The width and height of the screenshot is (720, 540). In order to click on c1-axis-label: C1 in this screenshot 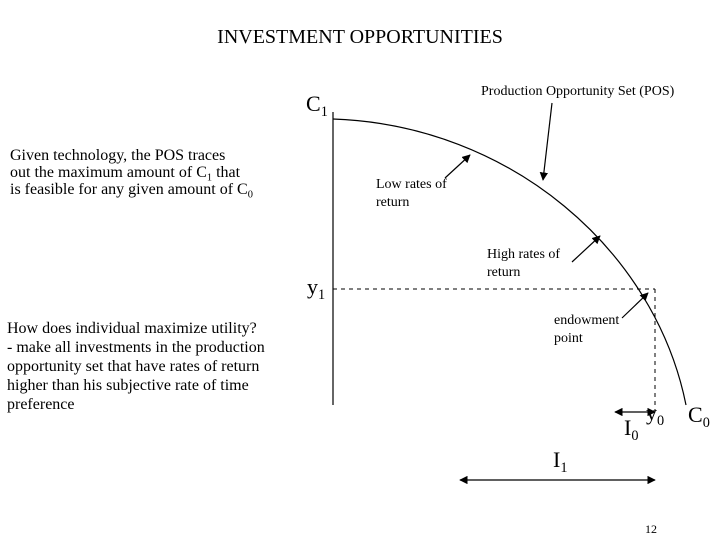, I will do `click(317, 105)`.